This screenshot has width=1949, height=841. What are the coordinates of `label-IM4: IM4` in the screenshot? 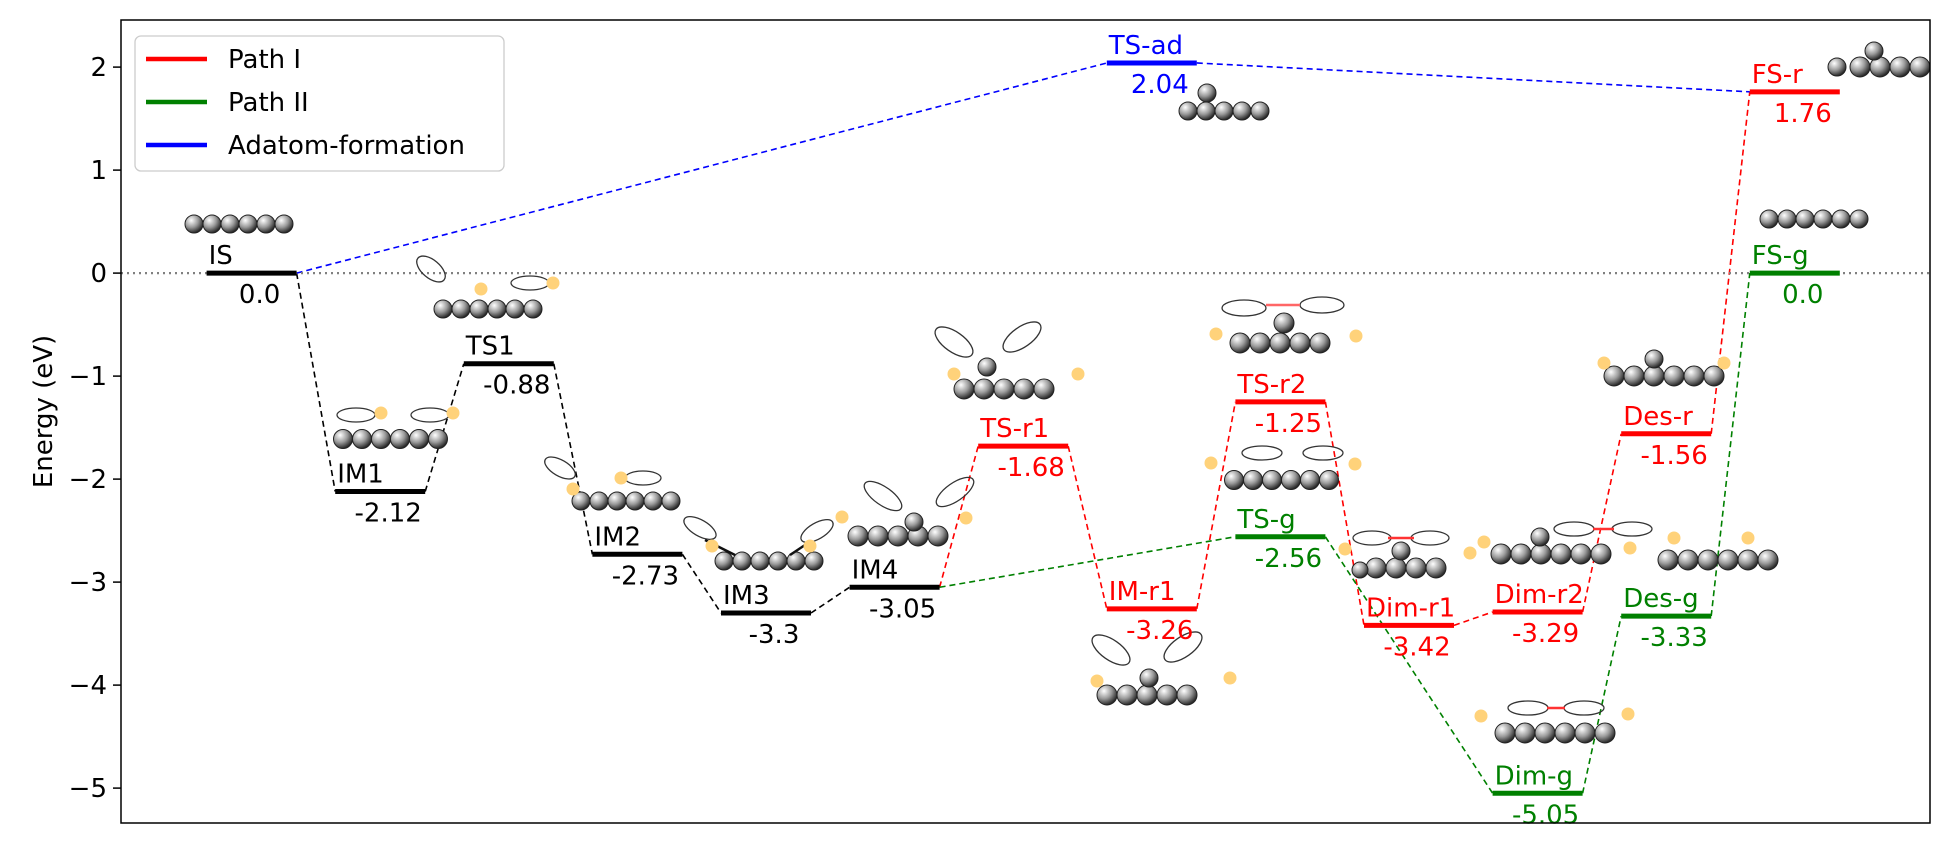 It's located at (875, 570).